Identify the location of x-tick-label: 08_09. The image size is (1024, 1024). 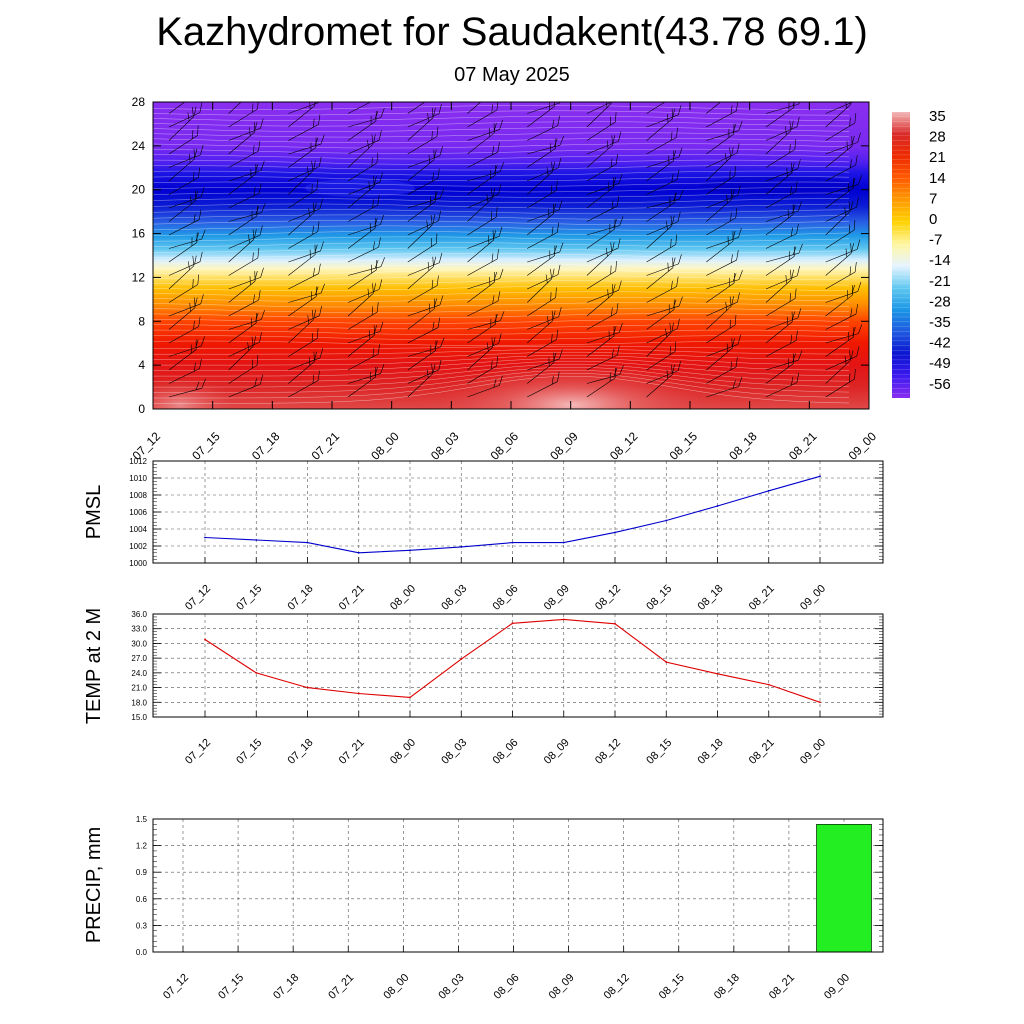
(562, 987).